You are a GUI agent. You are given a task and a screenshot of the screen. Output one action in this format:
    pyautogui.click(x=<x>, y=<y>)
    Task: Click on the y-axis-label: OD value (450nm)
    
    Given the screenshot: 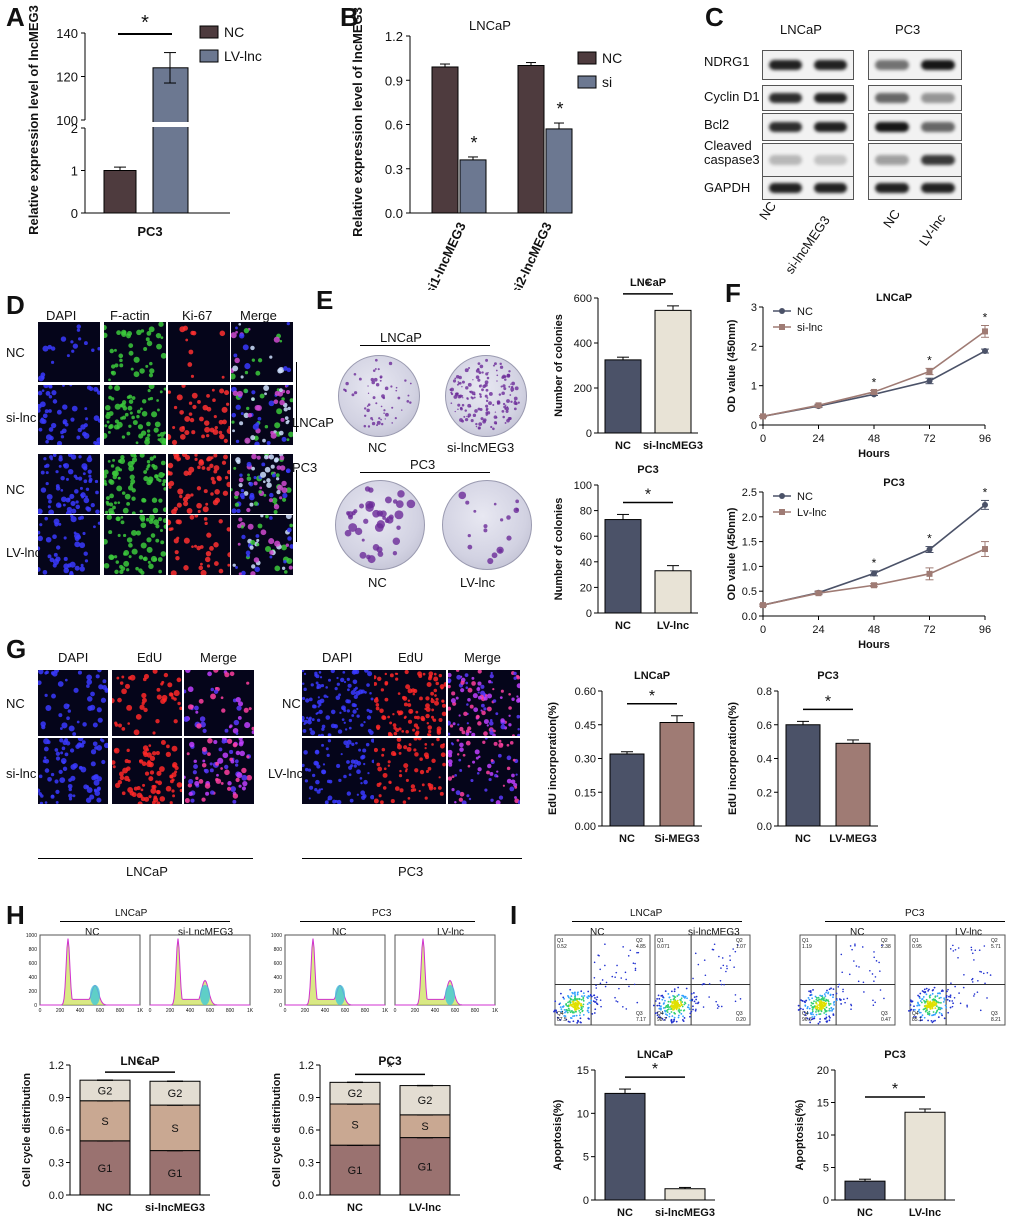 What is the action you would take?
    pyautogui.click(x=732, y=365)
    